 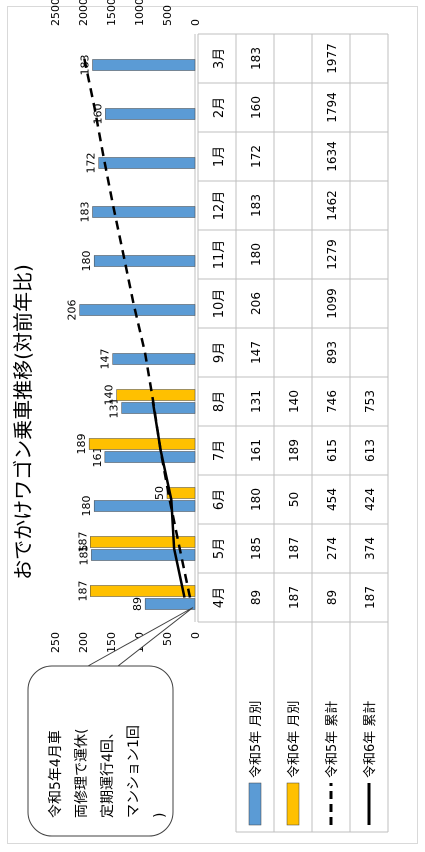 I want to click on table-cell: 189, so click(x=294, y=450).